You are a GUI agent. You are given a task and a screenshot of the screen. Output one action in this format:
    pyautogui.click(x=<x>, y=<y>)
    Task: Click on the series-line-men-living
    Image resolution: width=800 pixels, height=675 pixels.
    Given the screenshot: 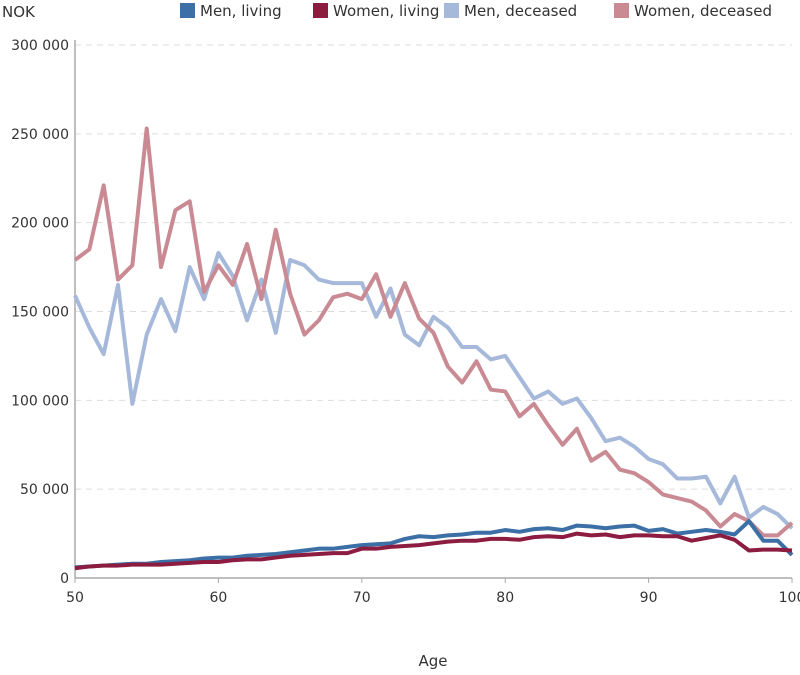 What is the action you would take?
    pyautogui.click(x=434, y=544)
    